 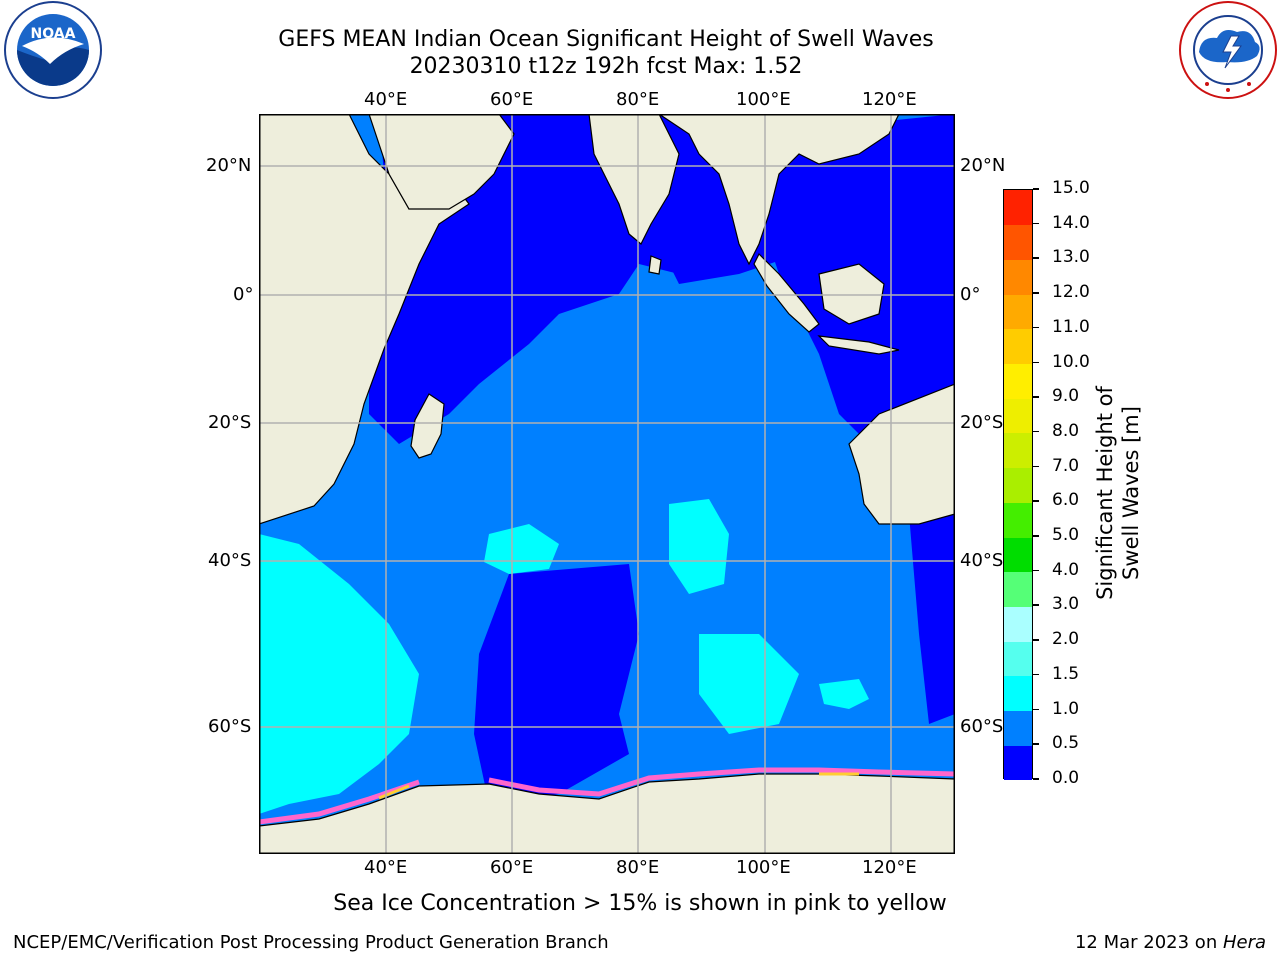 I want to click on borneo-land, so click(x=851, y=294).